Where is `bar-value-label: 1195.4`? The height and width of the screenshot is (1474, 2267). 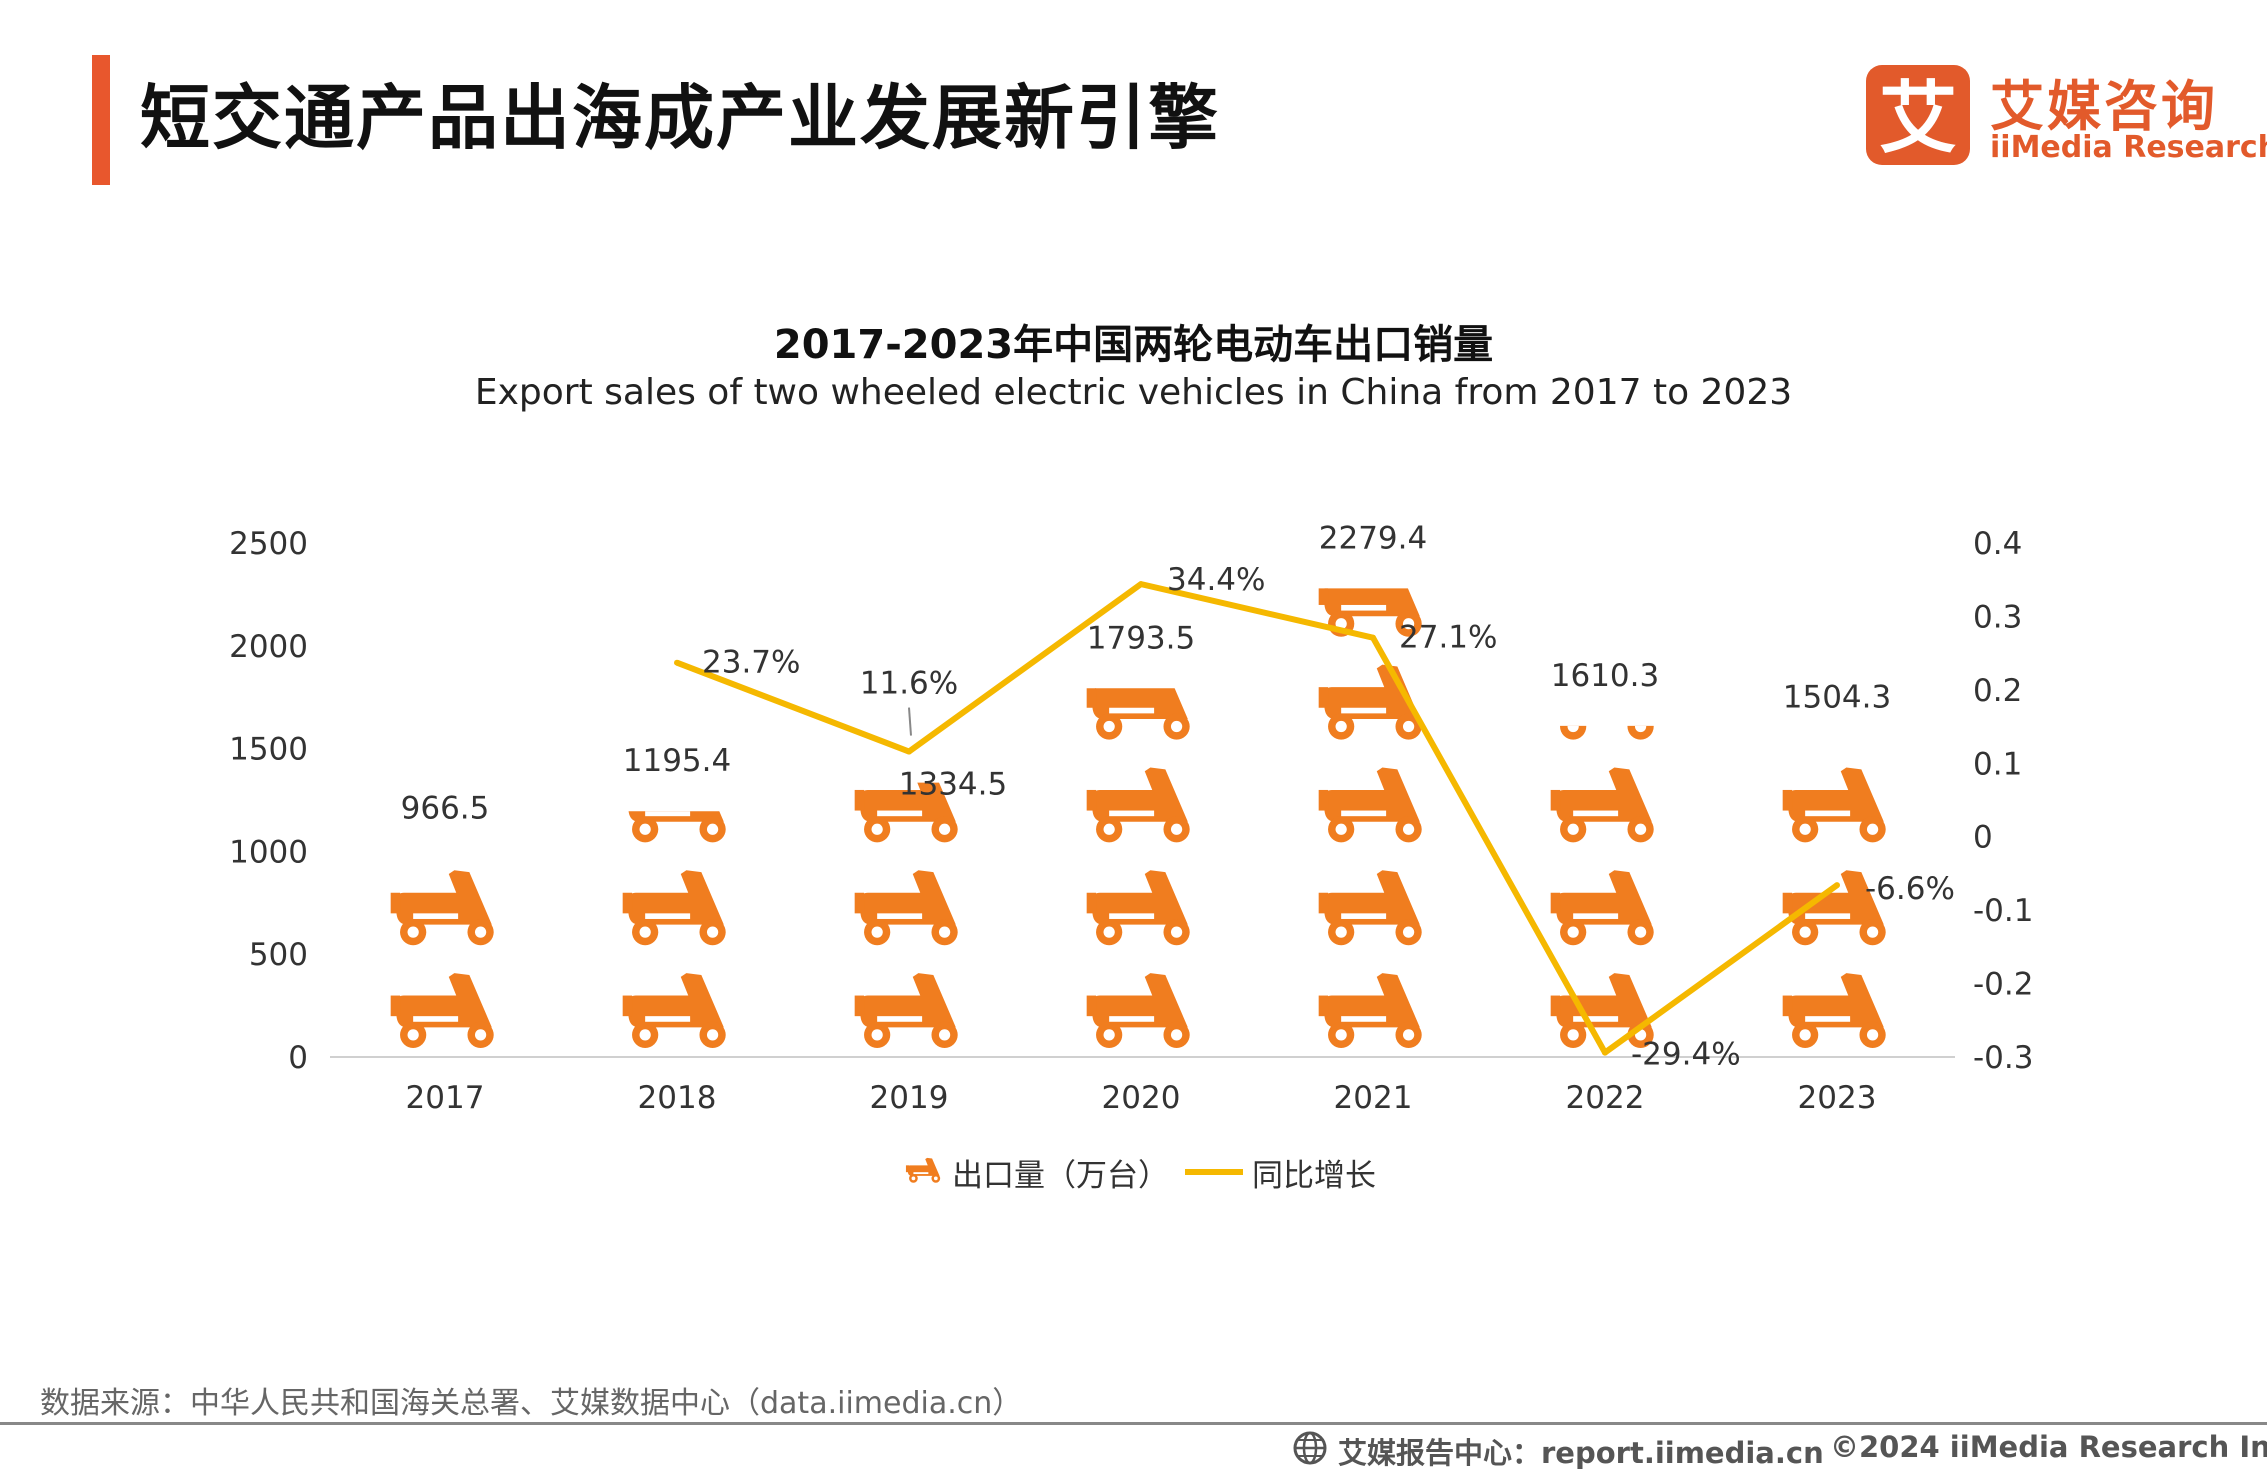
bar-value-label: 1195.4 is located at coordinates (677, 761).